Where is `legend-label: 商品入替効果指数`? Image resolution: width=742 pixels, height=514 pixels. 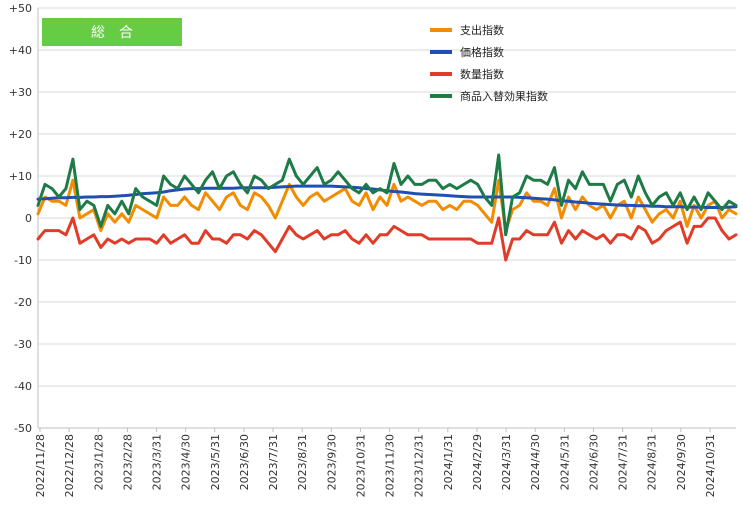
legend-label: 商品入替効果指数 is located at coordinates (504, 96).